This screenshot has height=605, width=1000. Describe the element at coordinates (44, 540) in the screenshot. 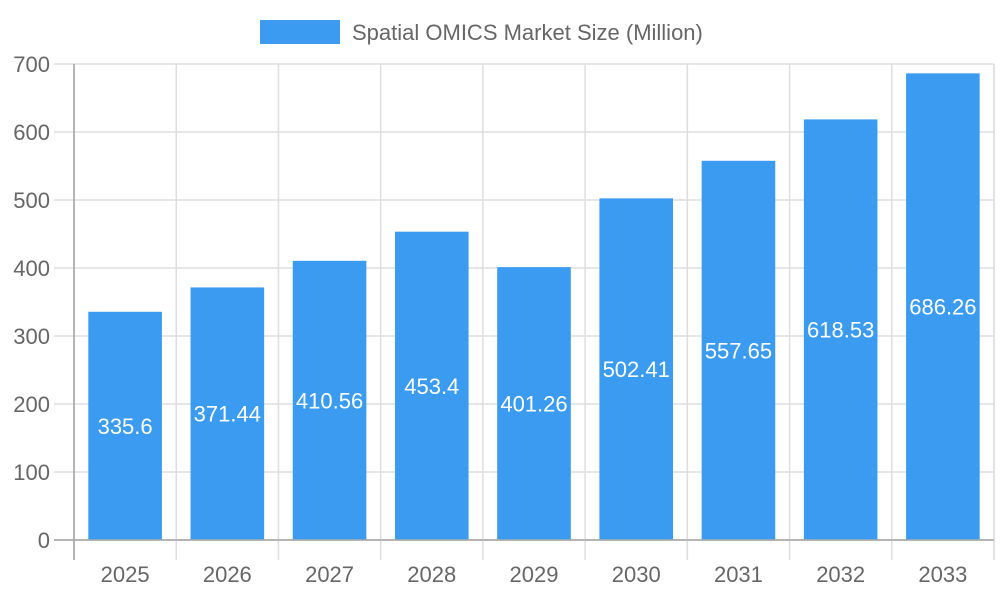

I see `y-tick-label: 0` at that location.